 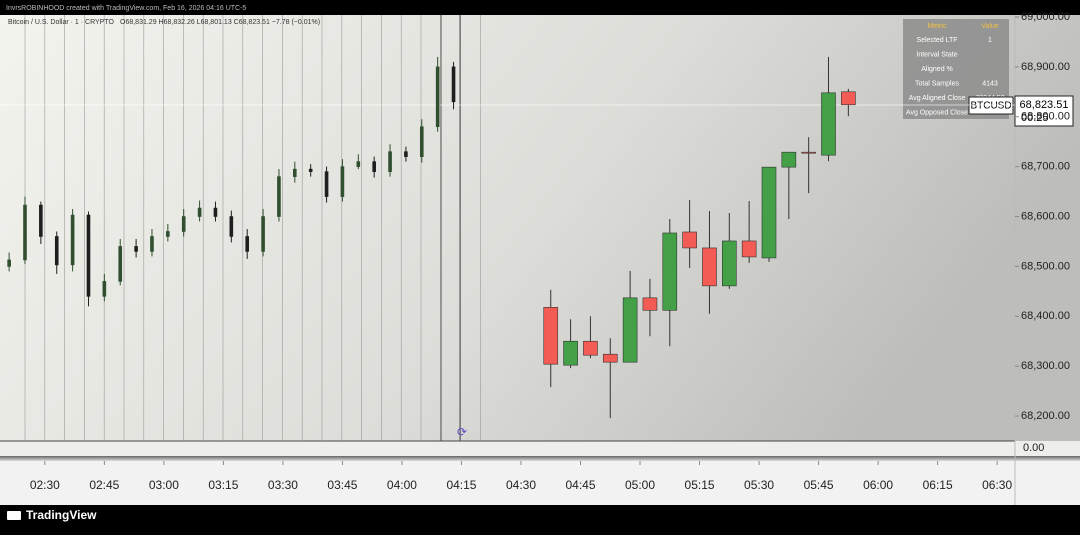 I want to click on x-tick-label: 03:45, so click(x=342, y=485).